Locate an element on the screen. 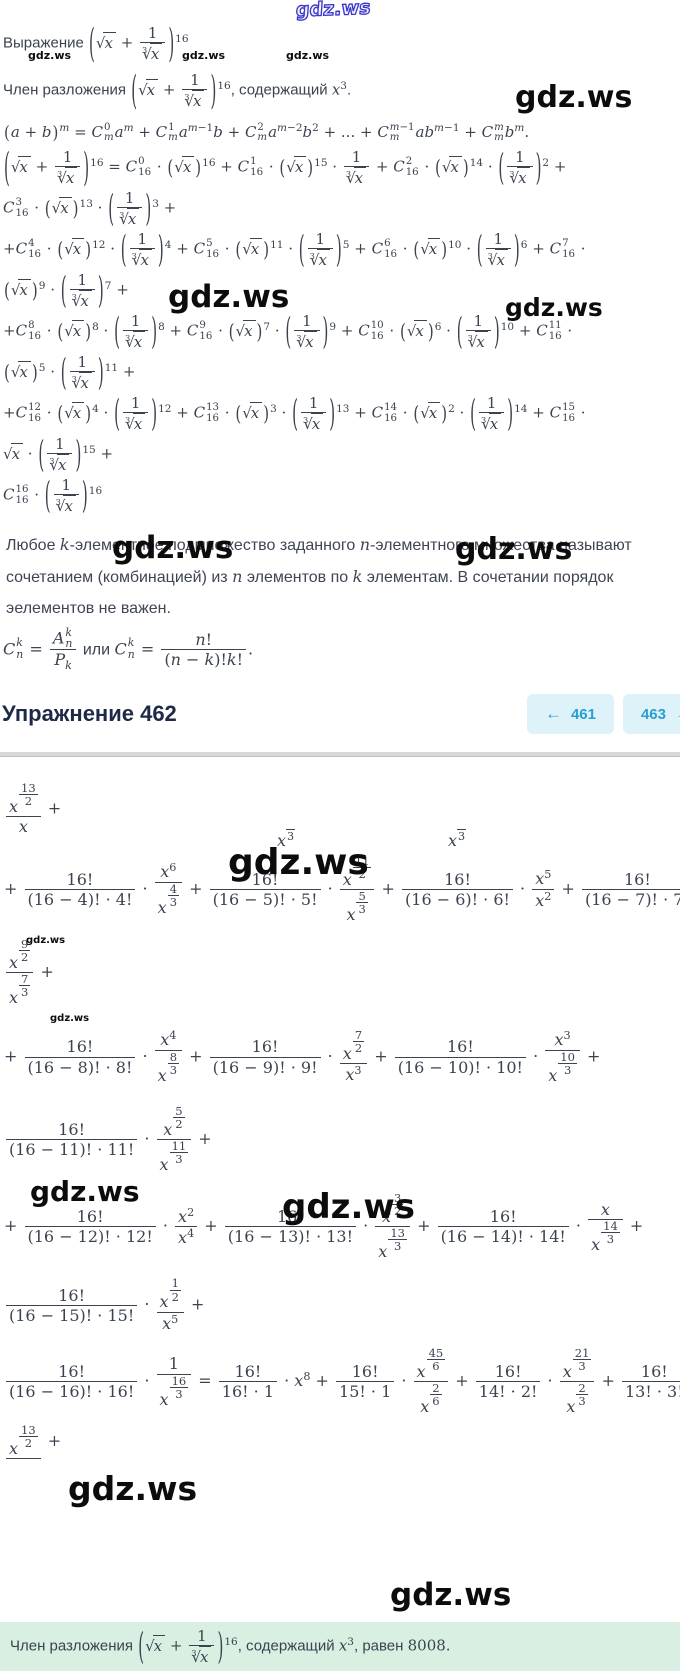 The width and height of the screenshot is (680, 1671). prev-exercise-button: ← 461 is located at coordinates (570, 714).